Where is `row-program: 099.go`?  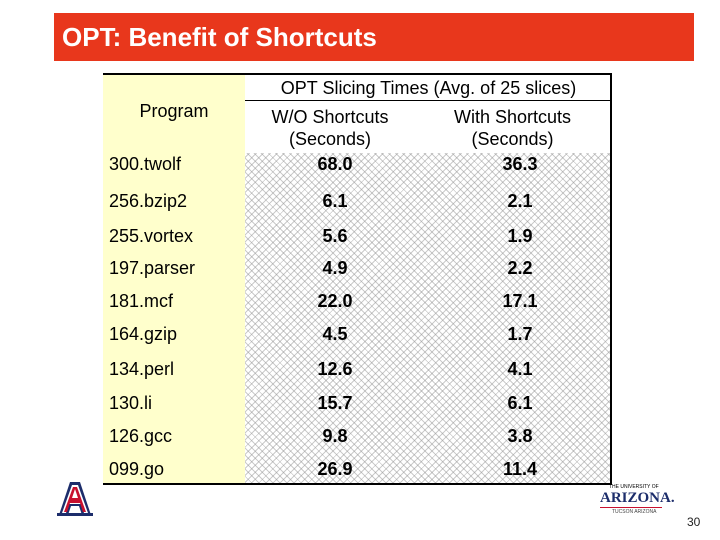
row-program: 099.go is located at coordinates (137, 469).